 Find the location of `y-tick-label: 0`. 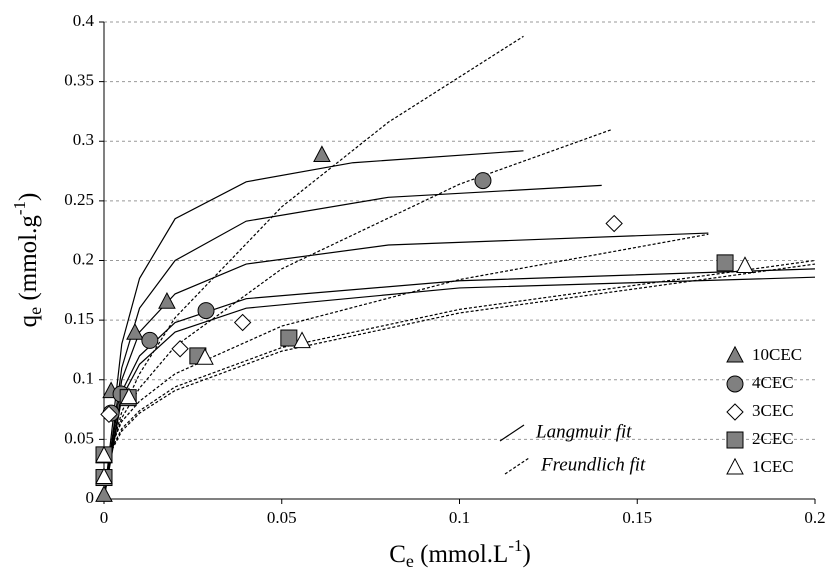

y-tick-label: 0 is located at coordinates (90, 497).